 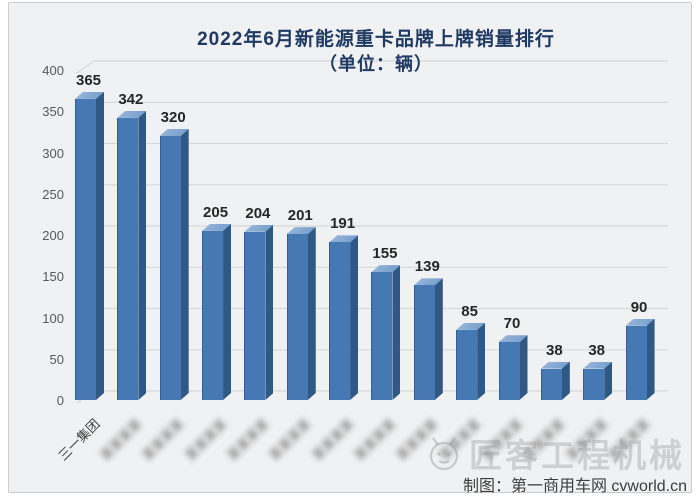 What do you see at coordinates (53, 153) in the screenshot?
I see `y-tick-label: 300` at bounding box center [53, 153].